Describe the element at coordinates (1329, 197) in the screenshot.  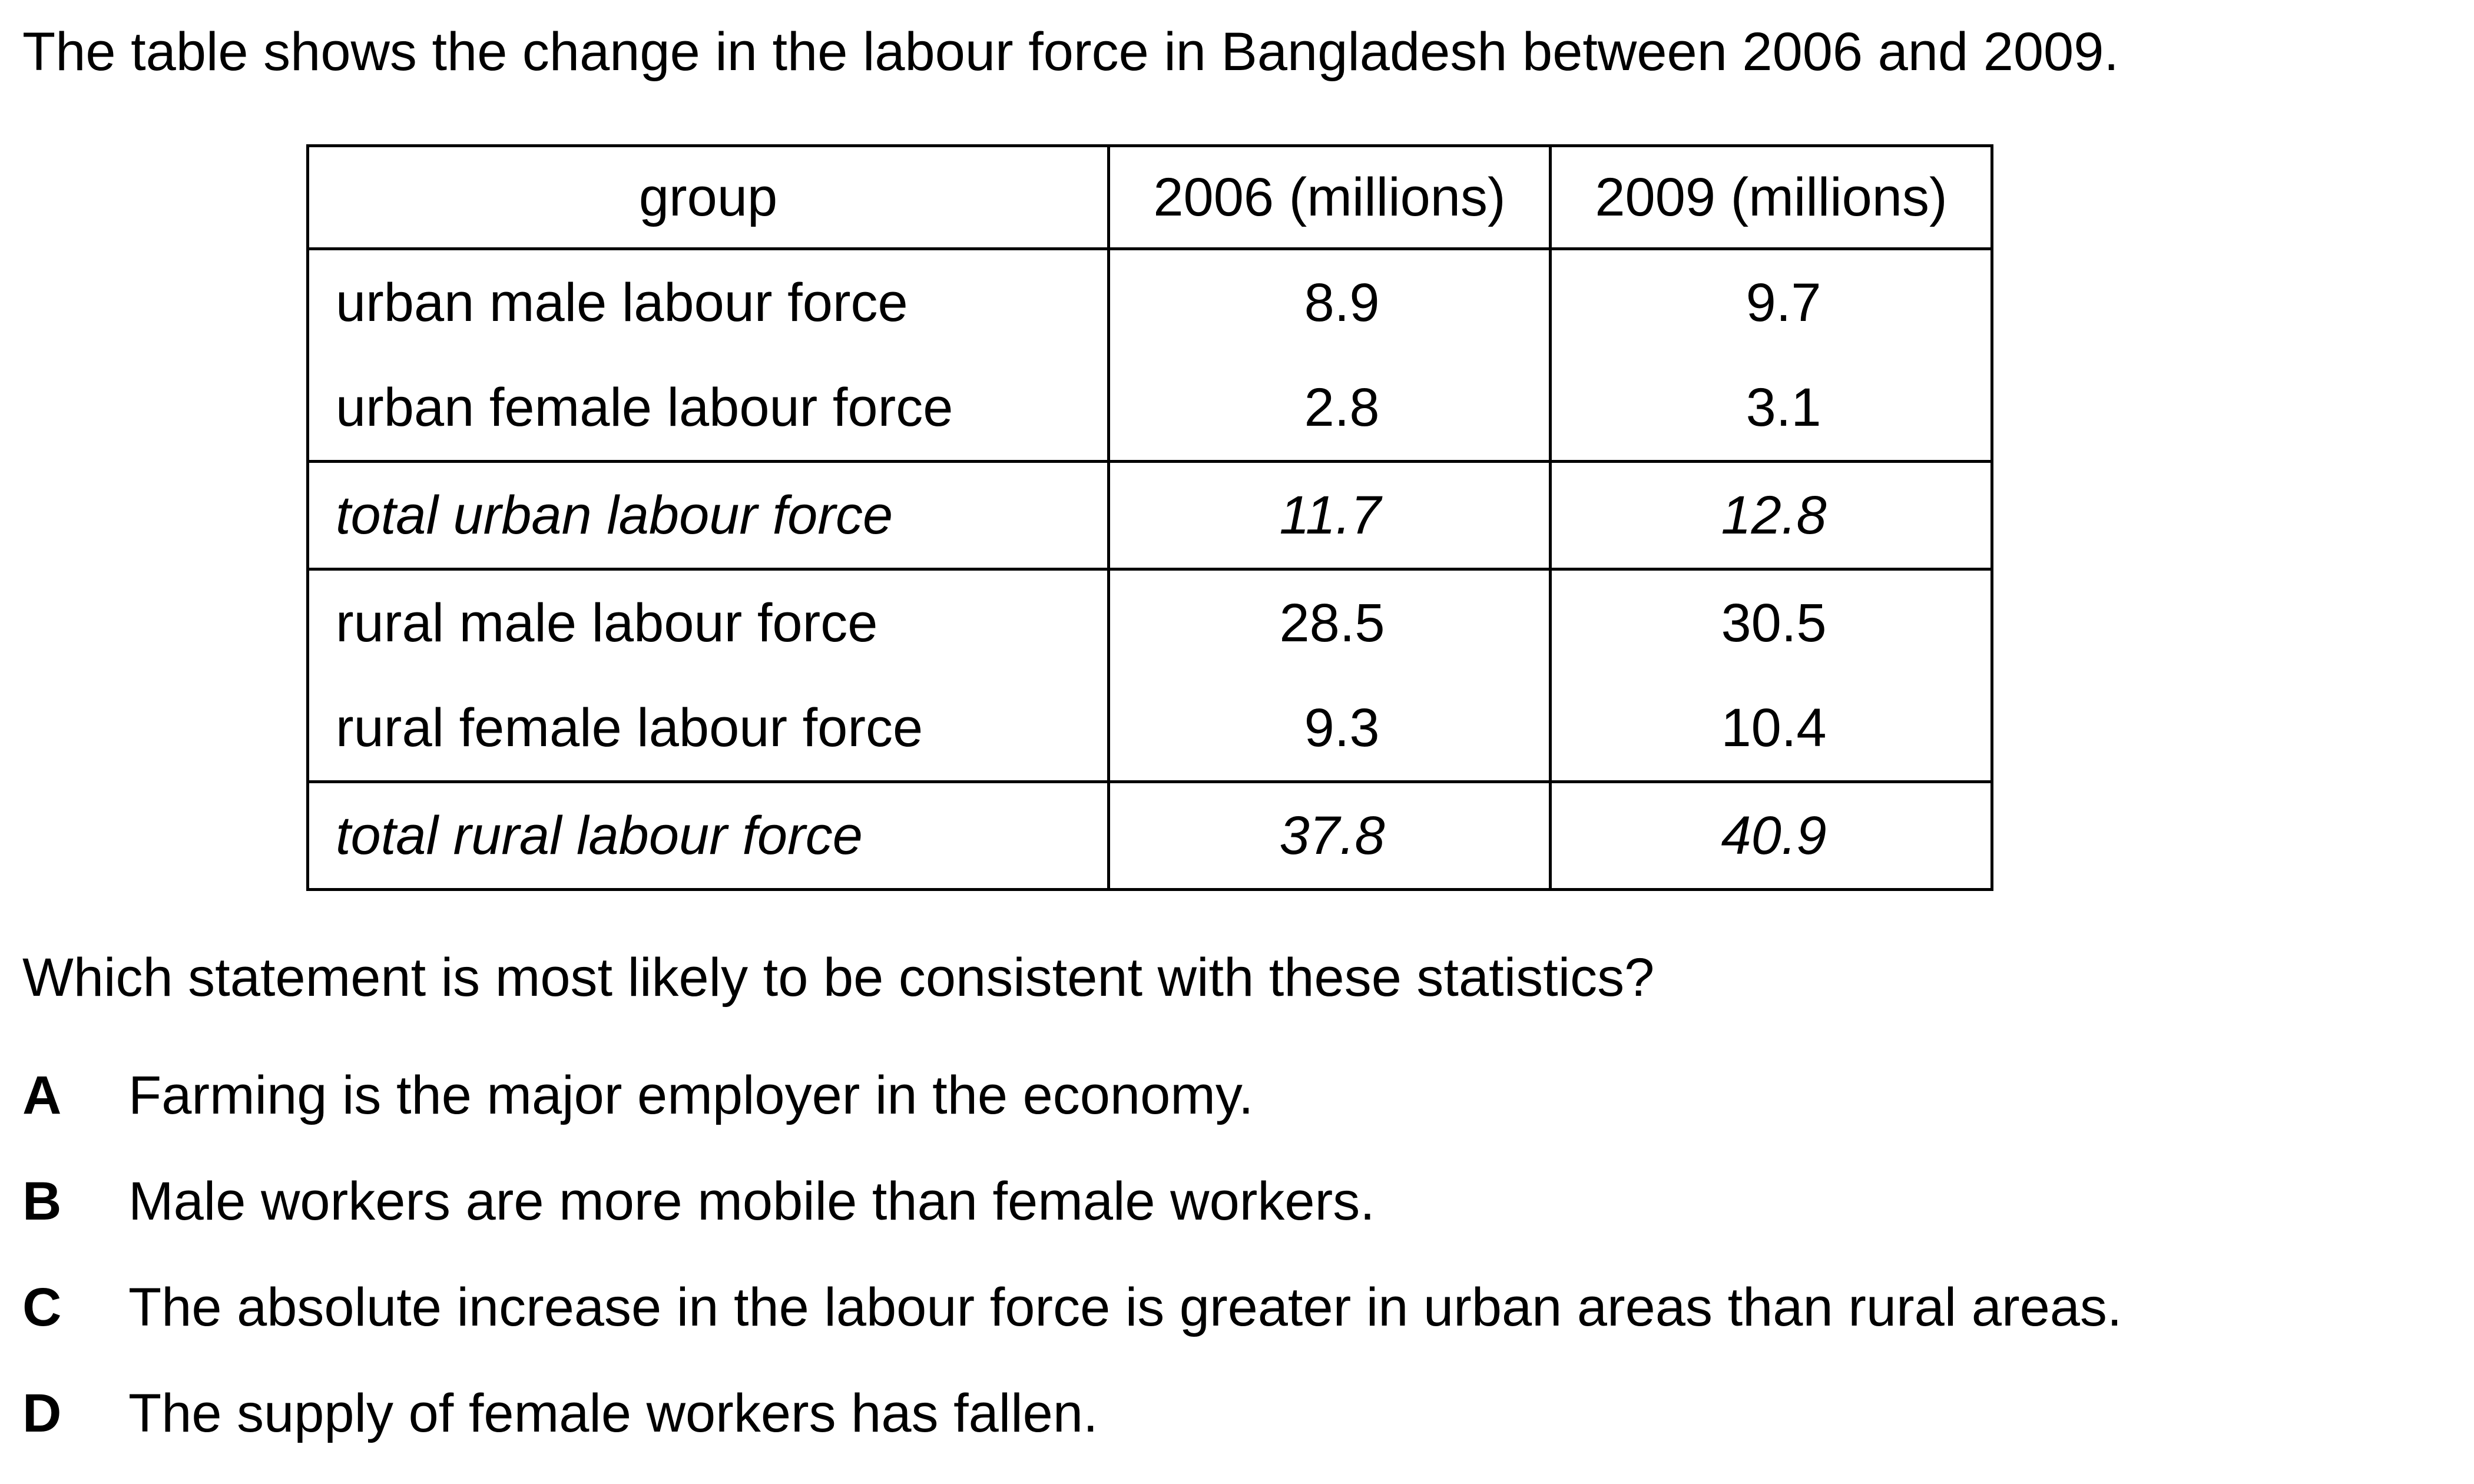
I see `column-header-2006: 2006 (millions)` at that location.